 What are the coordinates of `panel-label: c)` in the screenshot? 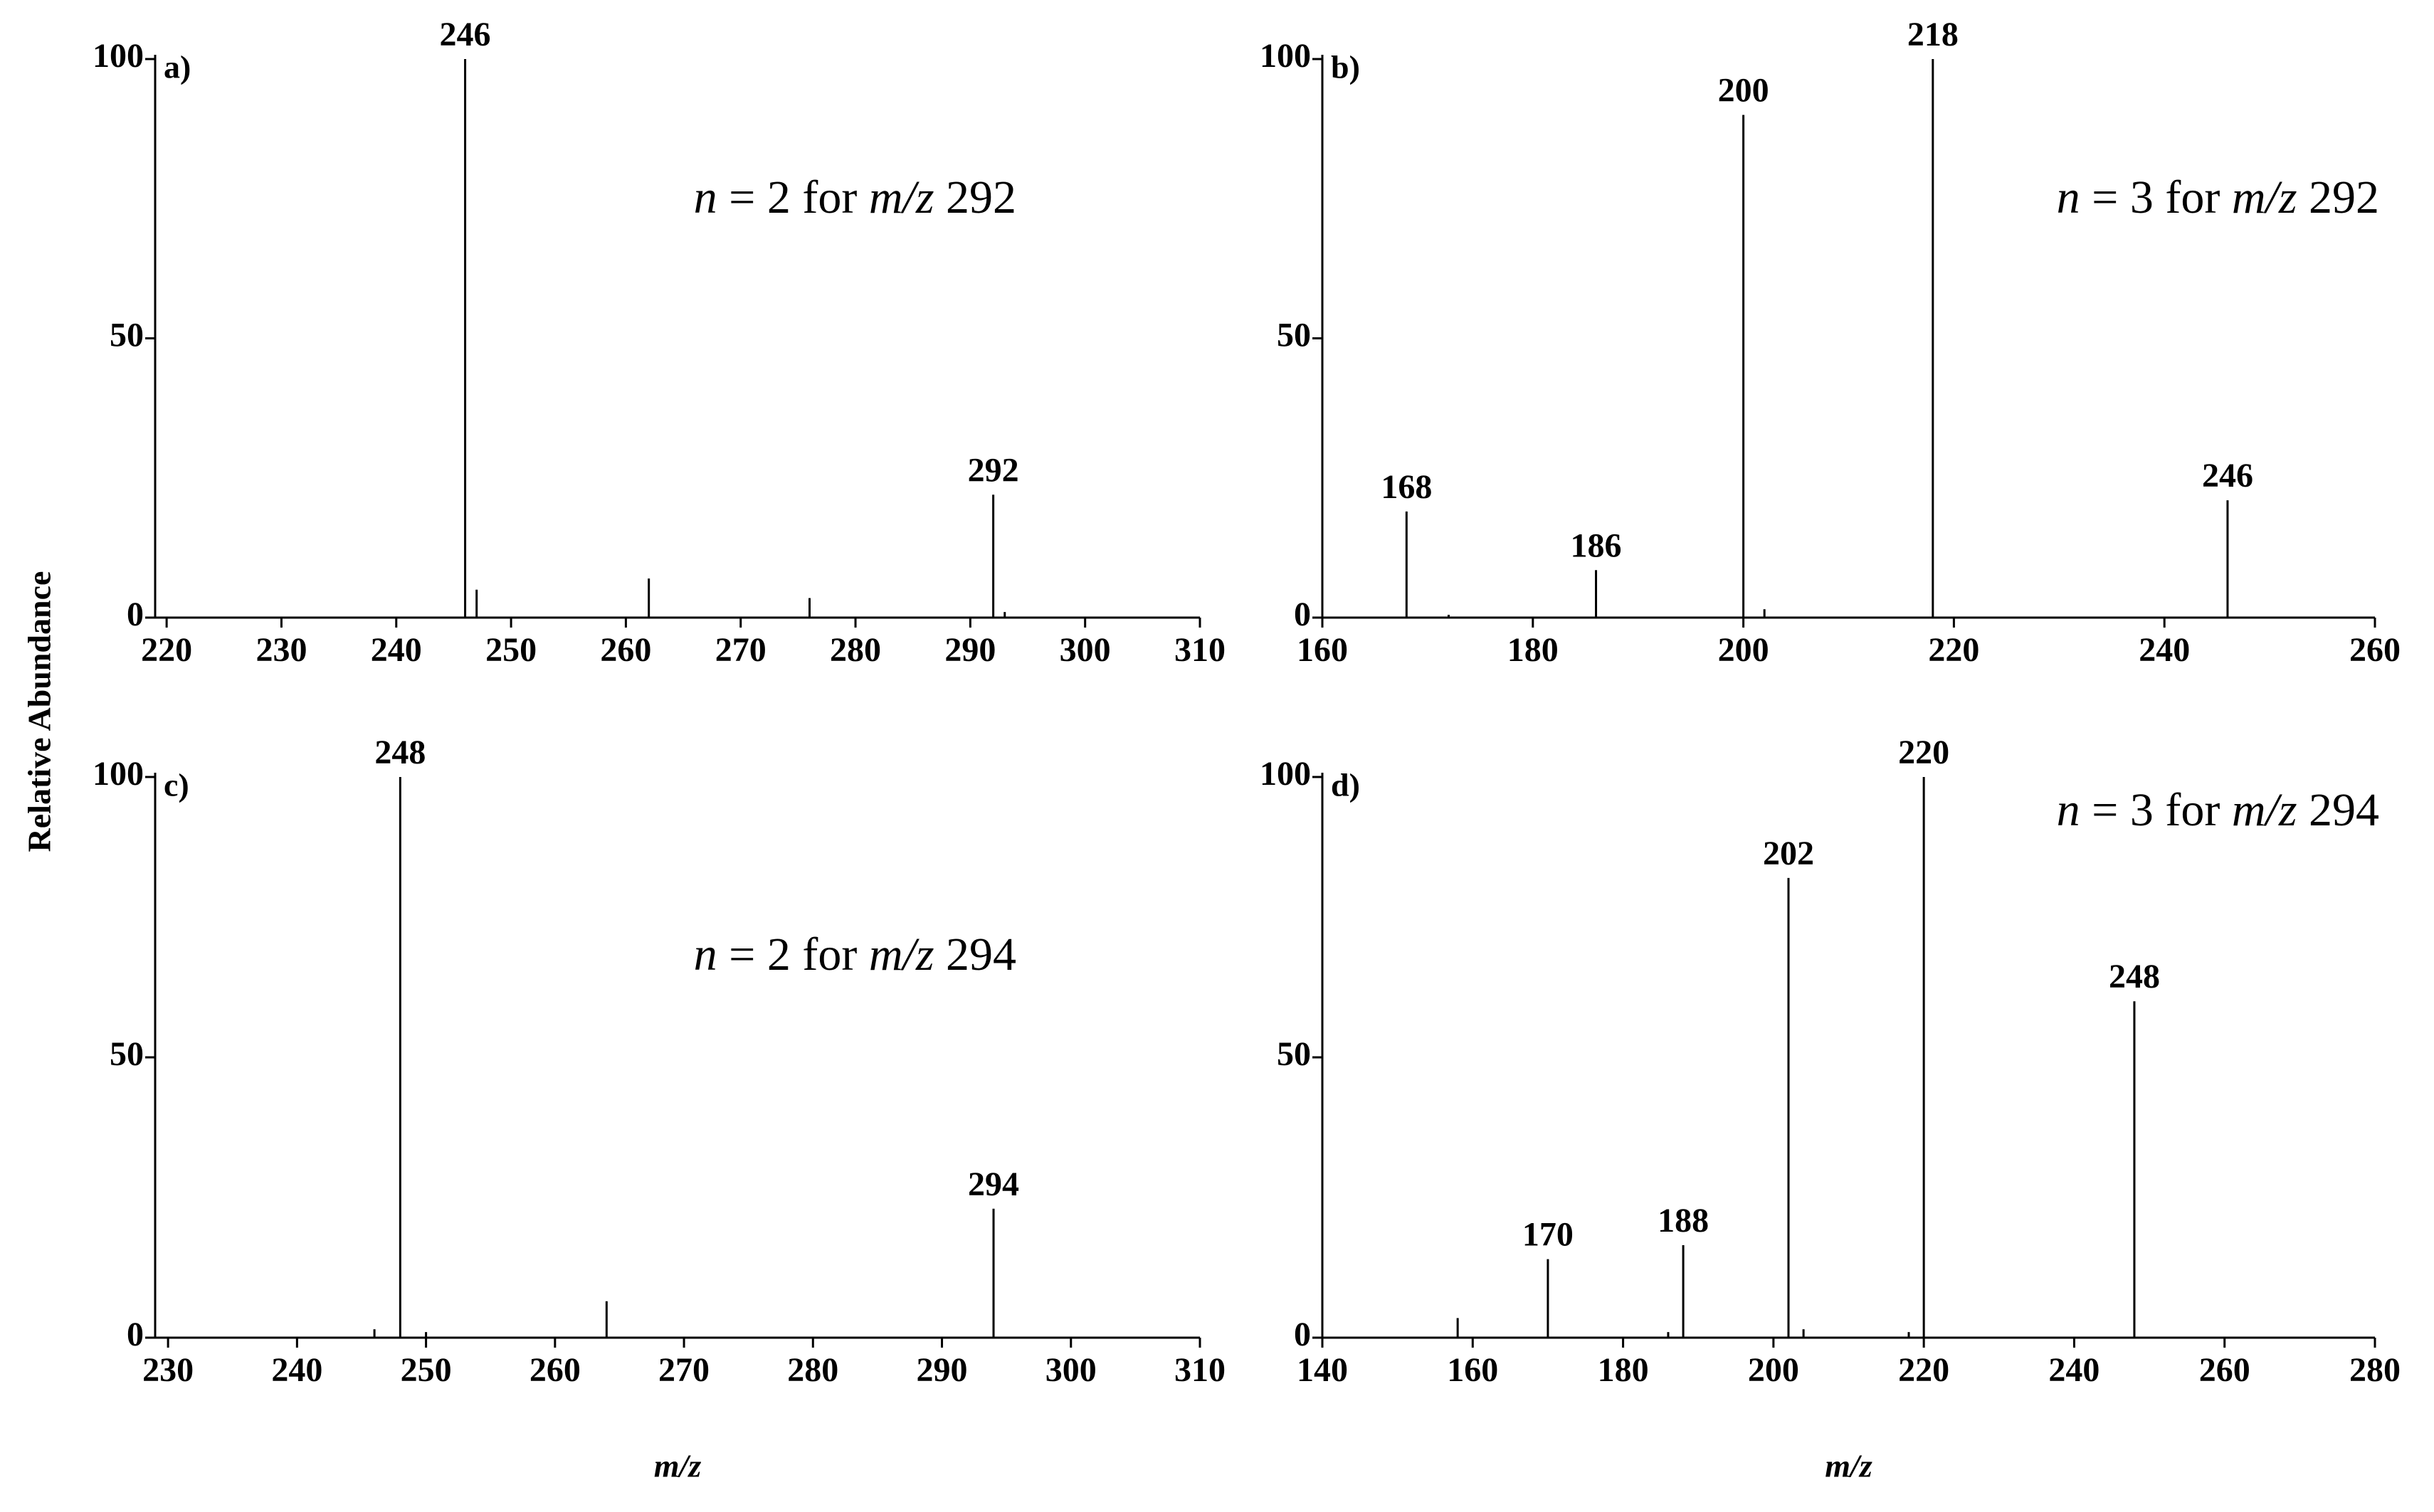 It's located at (176, 785).